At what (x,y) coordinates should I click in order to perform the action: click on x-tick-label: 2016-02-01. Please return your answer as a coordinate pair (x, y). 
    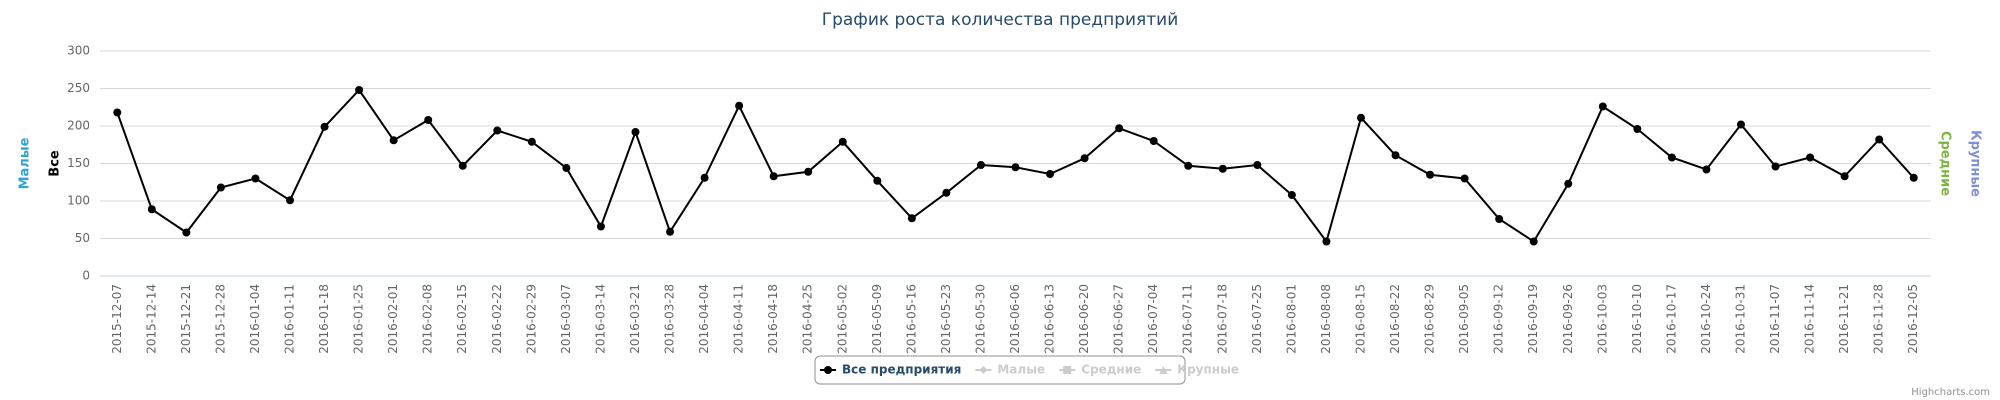
    Looking at the image, I should click on (393, 319).